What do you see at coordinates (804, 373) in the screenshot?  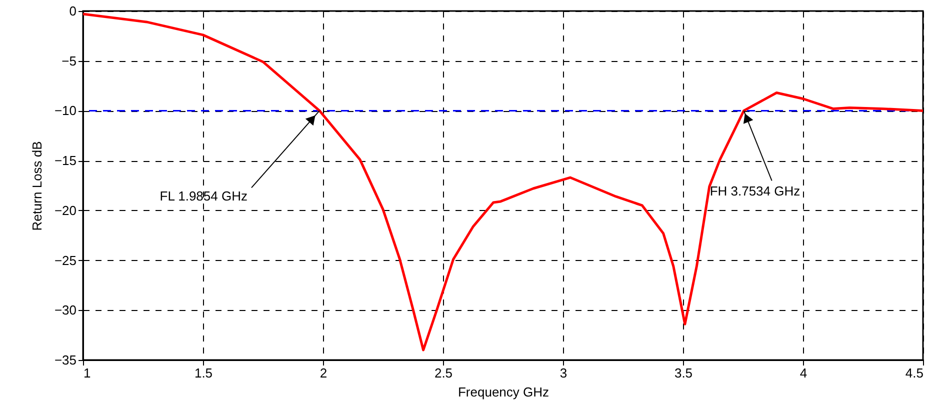 I see `x-tick-label: 4` at bounding box center [804, 373].